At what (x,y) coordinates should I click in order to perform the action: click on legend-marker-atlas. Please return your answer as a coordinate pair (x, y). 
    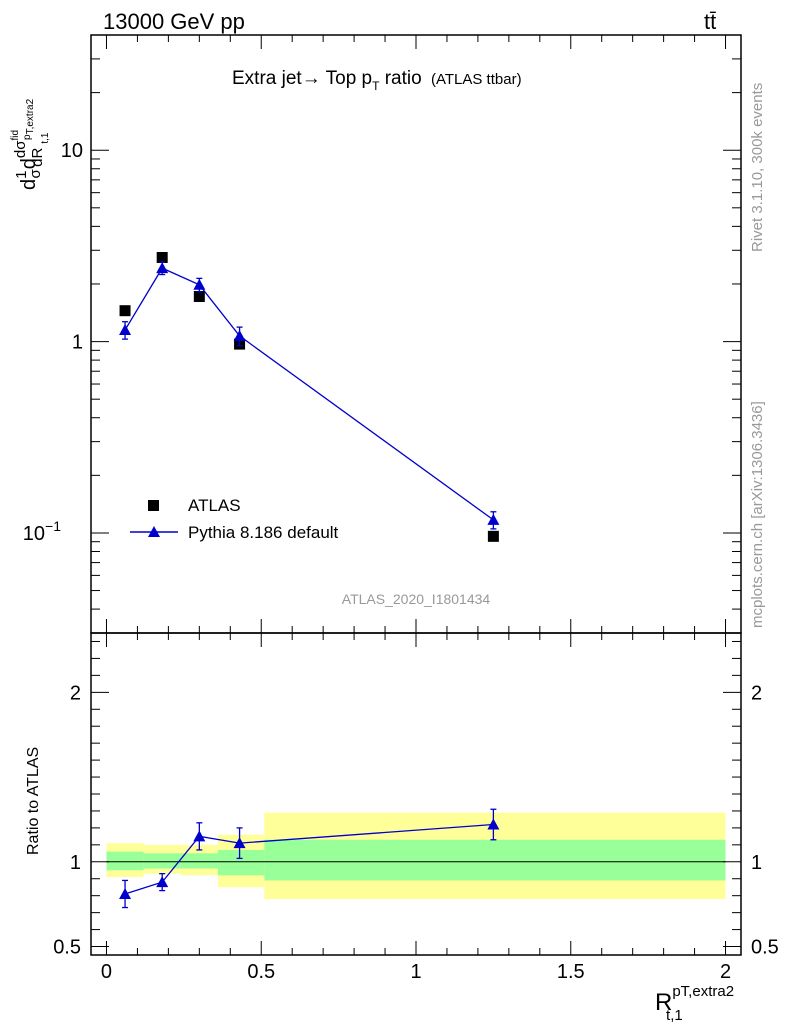
    Looking at the image, I should click on (153, 505).